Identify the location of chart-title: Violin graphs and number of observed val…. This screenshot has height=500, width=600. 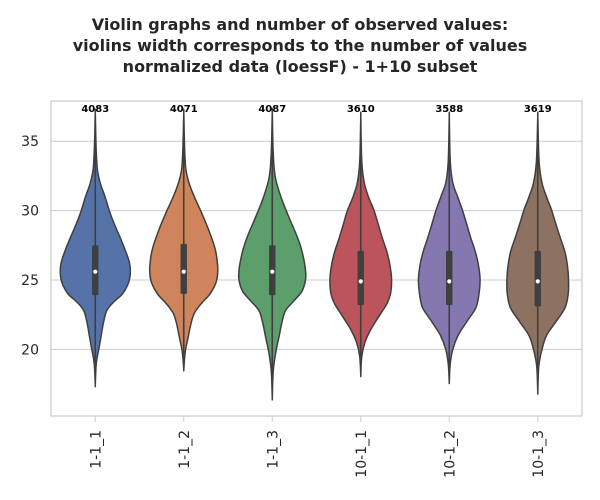
(300, 45).